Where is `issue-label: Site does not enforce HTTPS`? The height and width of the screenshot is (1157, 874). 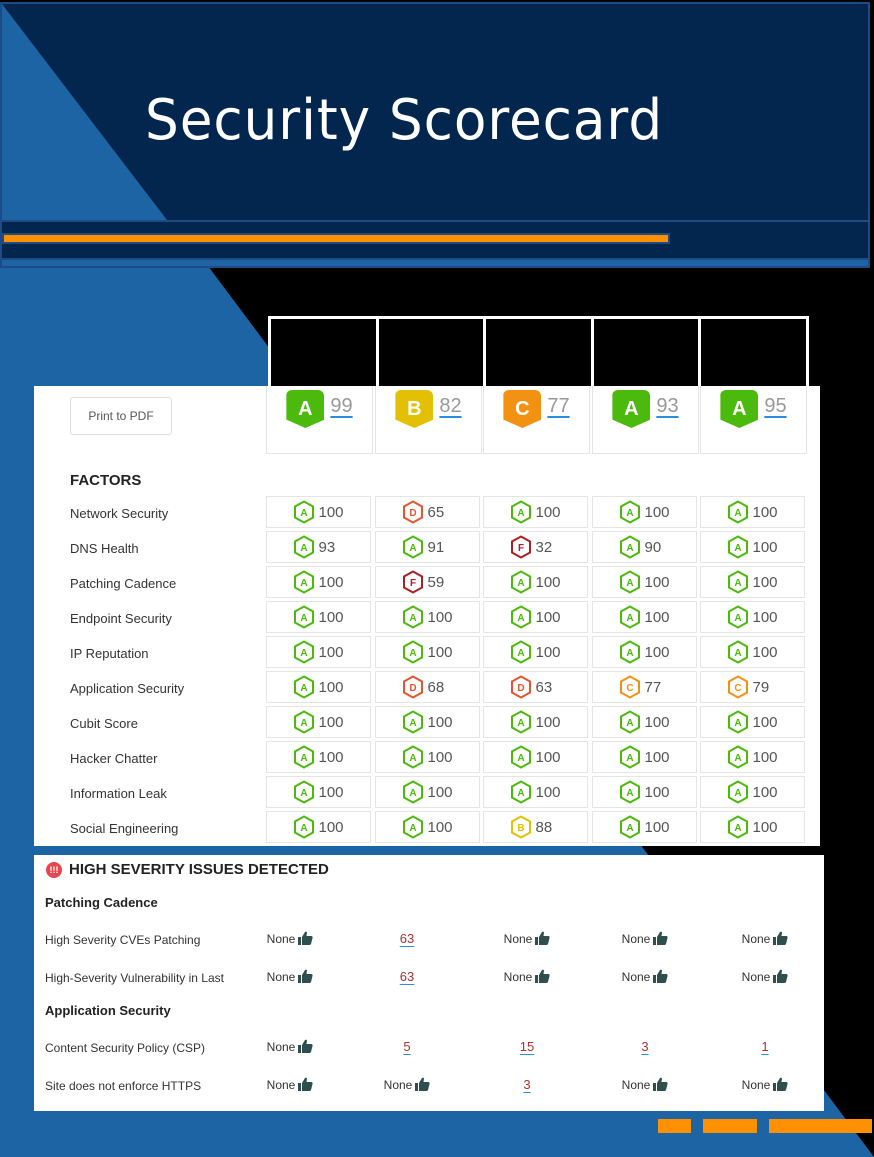
issue-label: Site does not enforce HTTPS is located at coordinates (123, 1086).